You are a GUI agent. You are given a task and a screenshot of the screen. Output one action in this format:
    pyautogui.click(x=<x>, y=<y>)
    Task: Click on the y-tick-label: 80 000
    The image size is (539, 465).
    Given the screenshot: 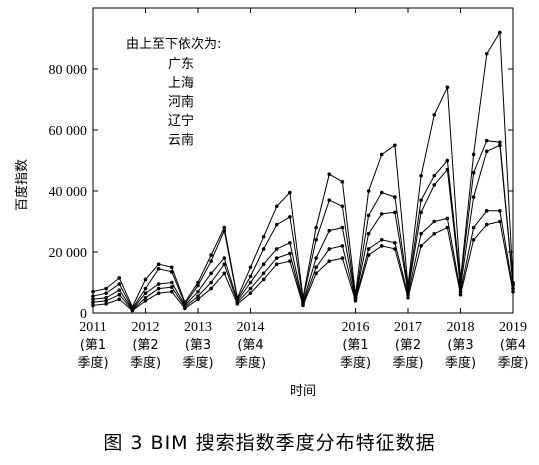 What is the action you would take?
    pyautogui.click(x=68, y=70)
    